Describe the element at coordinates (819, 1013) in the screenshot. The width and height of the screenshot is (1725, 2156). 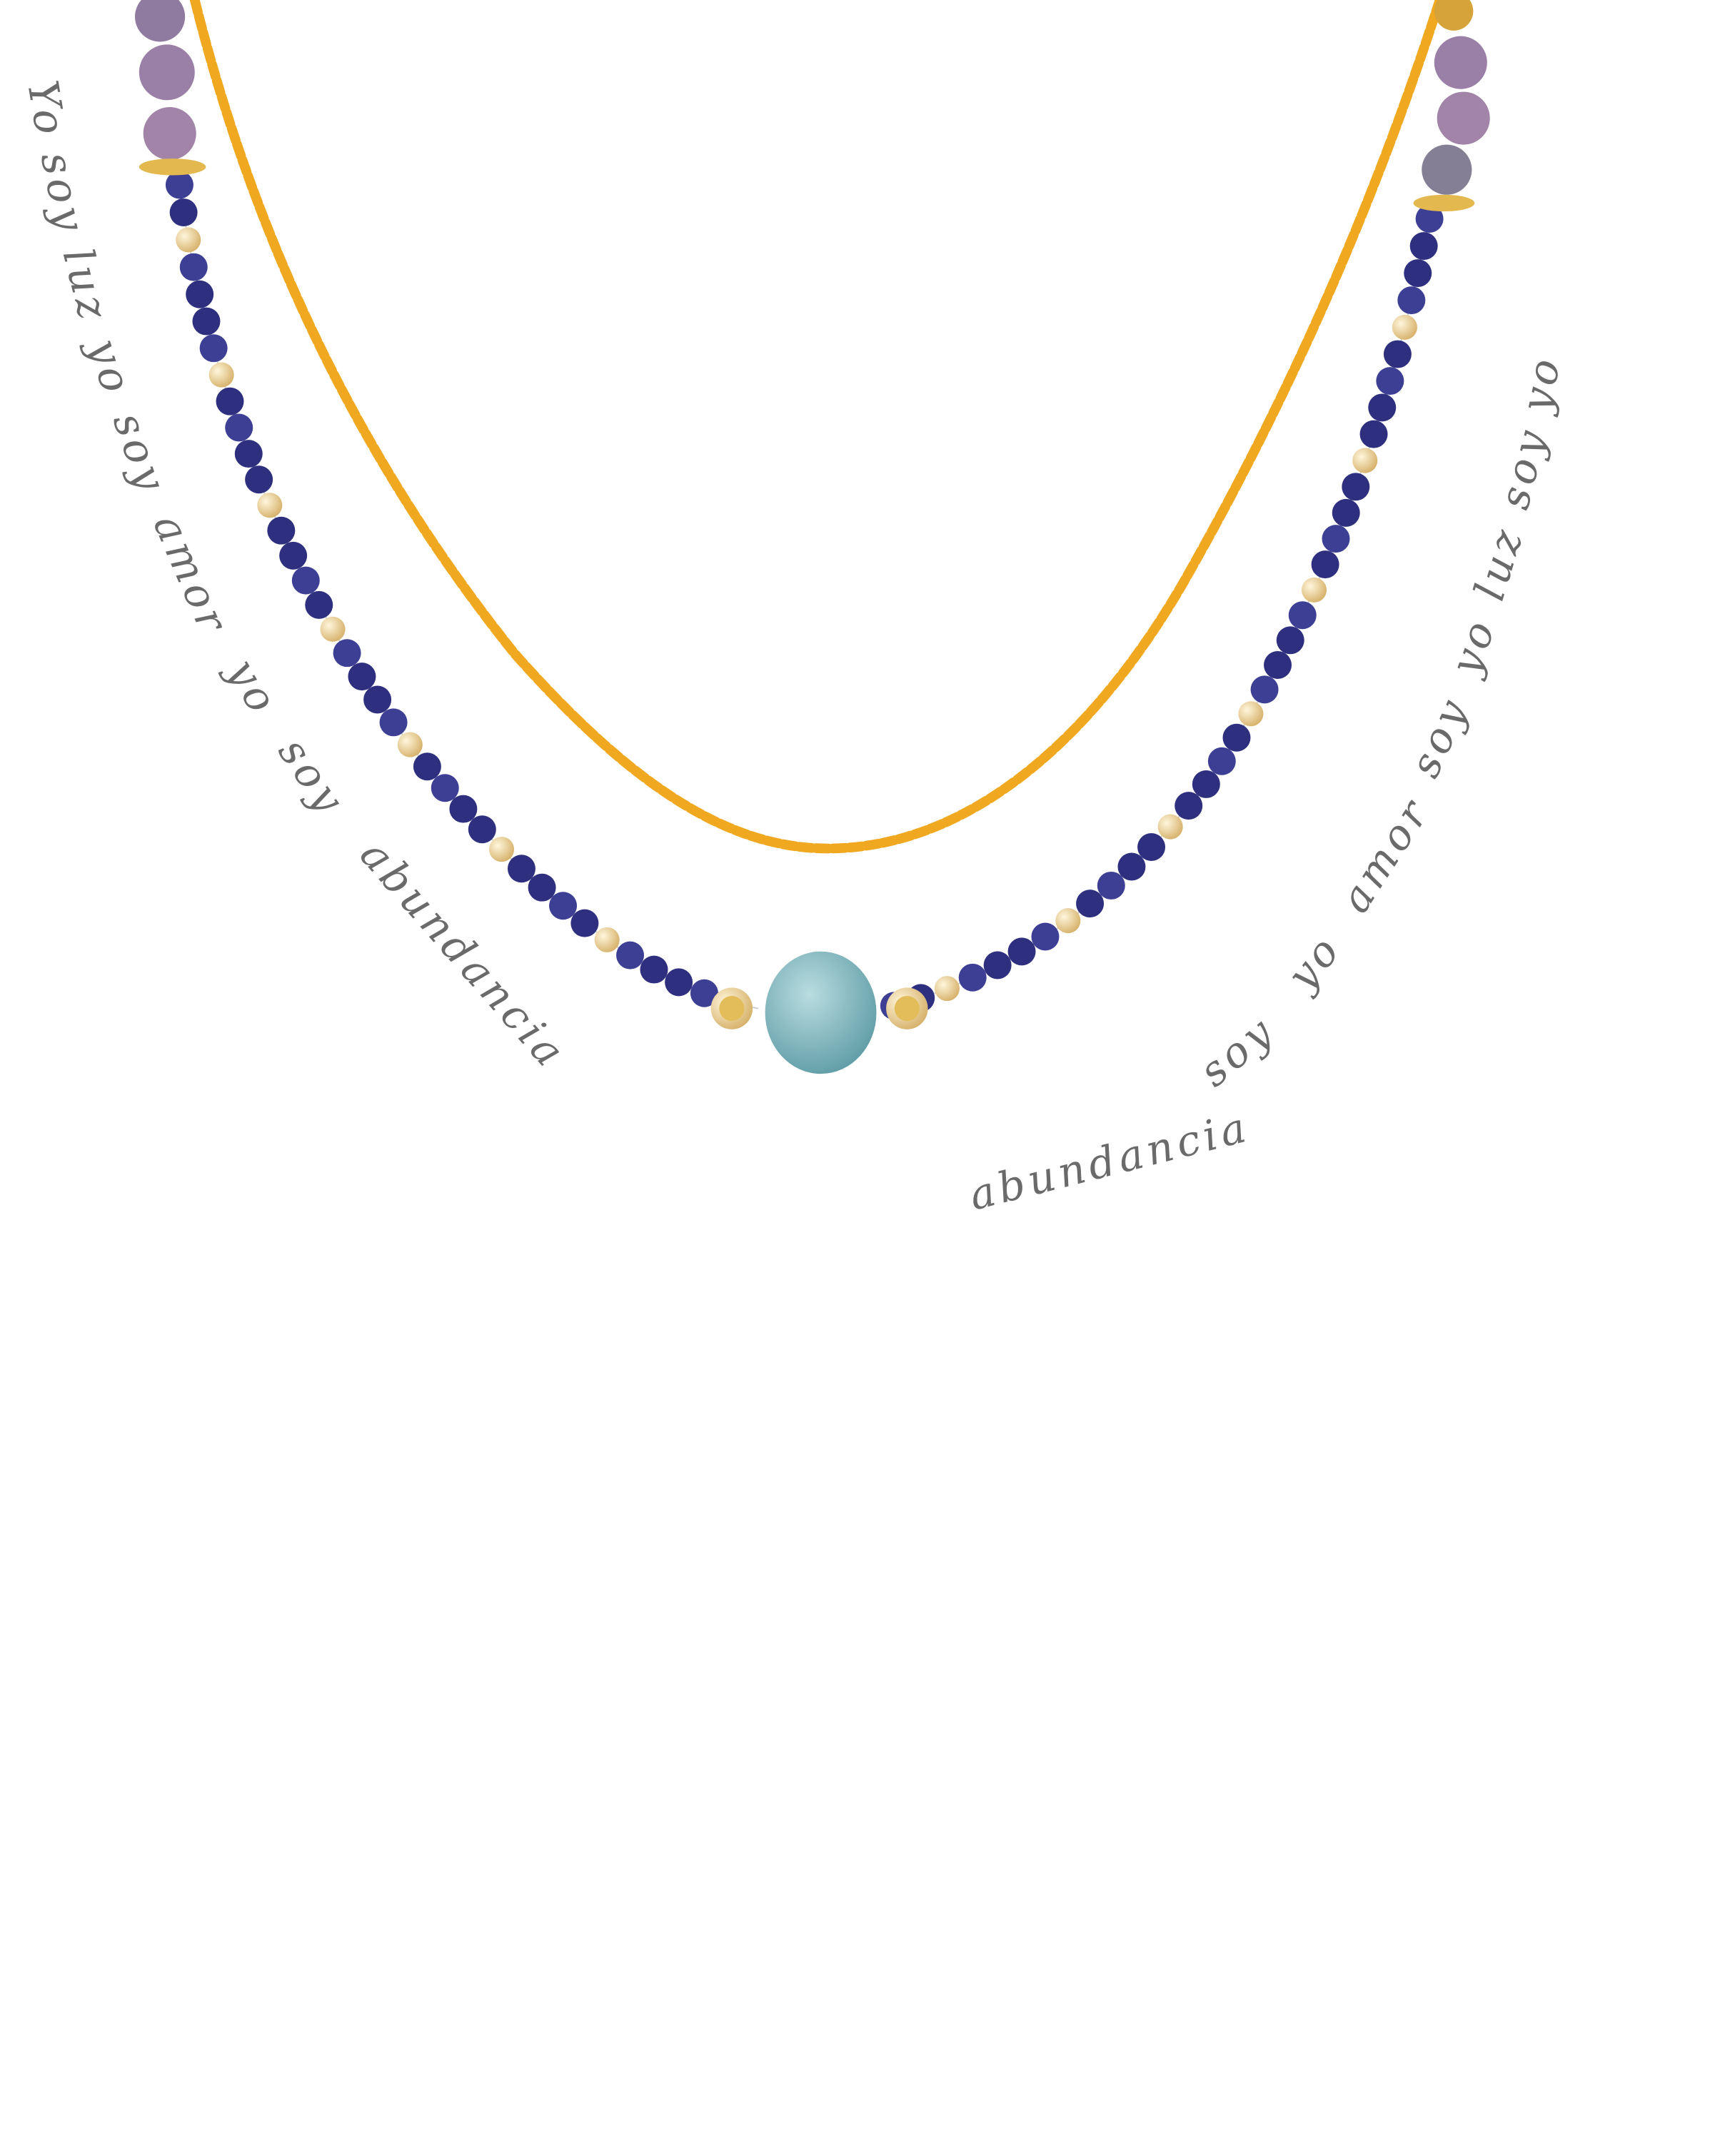
I see `center-stone` at that location.